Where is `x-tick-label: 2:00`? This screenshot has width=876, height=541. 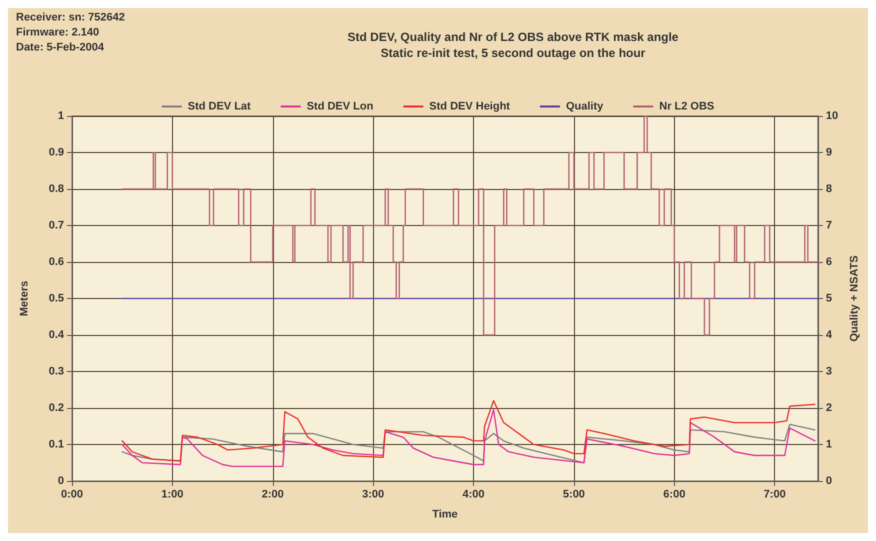 x-tick-label: 2:00 is located at coordinates (273, 494).